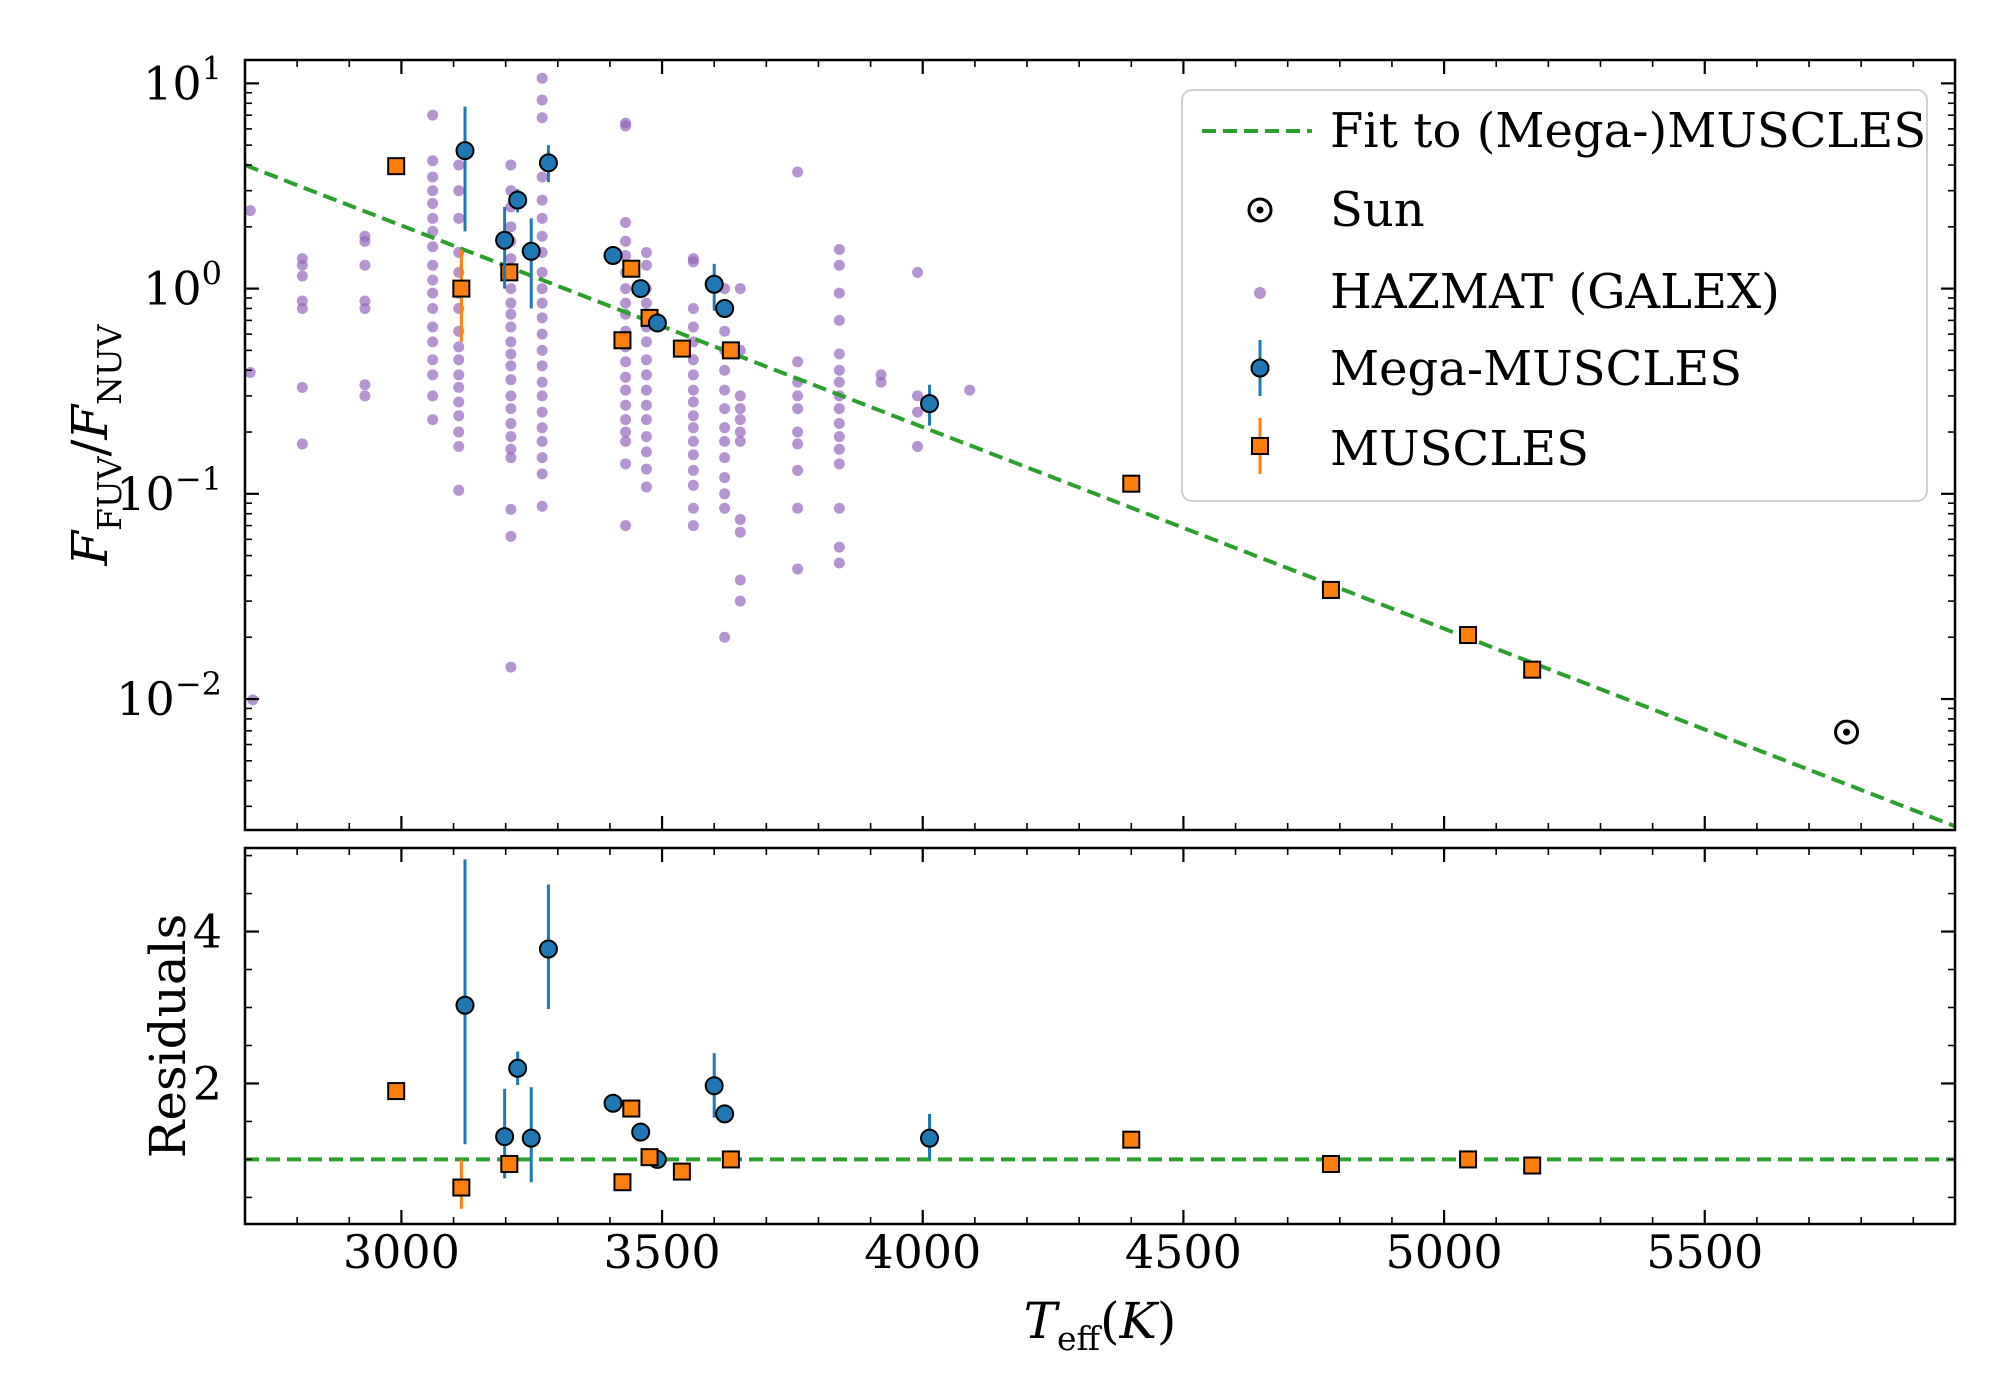 This screenshot has height=1400, width=2000. I want to click on legend-label-sun: Sun, so click(1377, 210).